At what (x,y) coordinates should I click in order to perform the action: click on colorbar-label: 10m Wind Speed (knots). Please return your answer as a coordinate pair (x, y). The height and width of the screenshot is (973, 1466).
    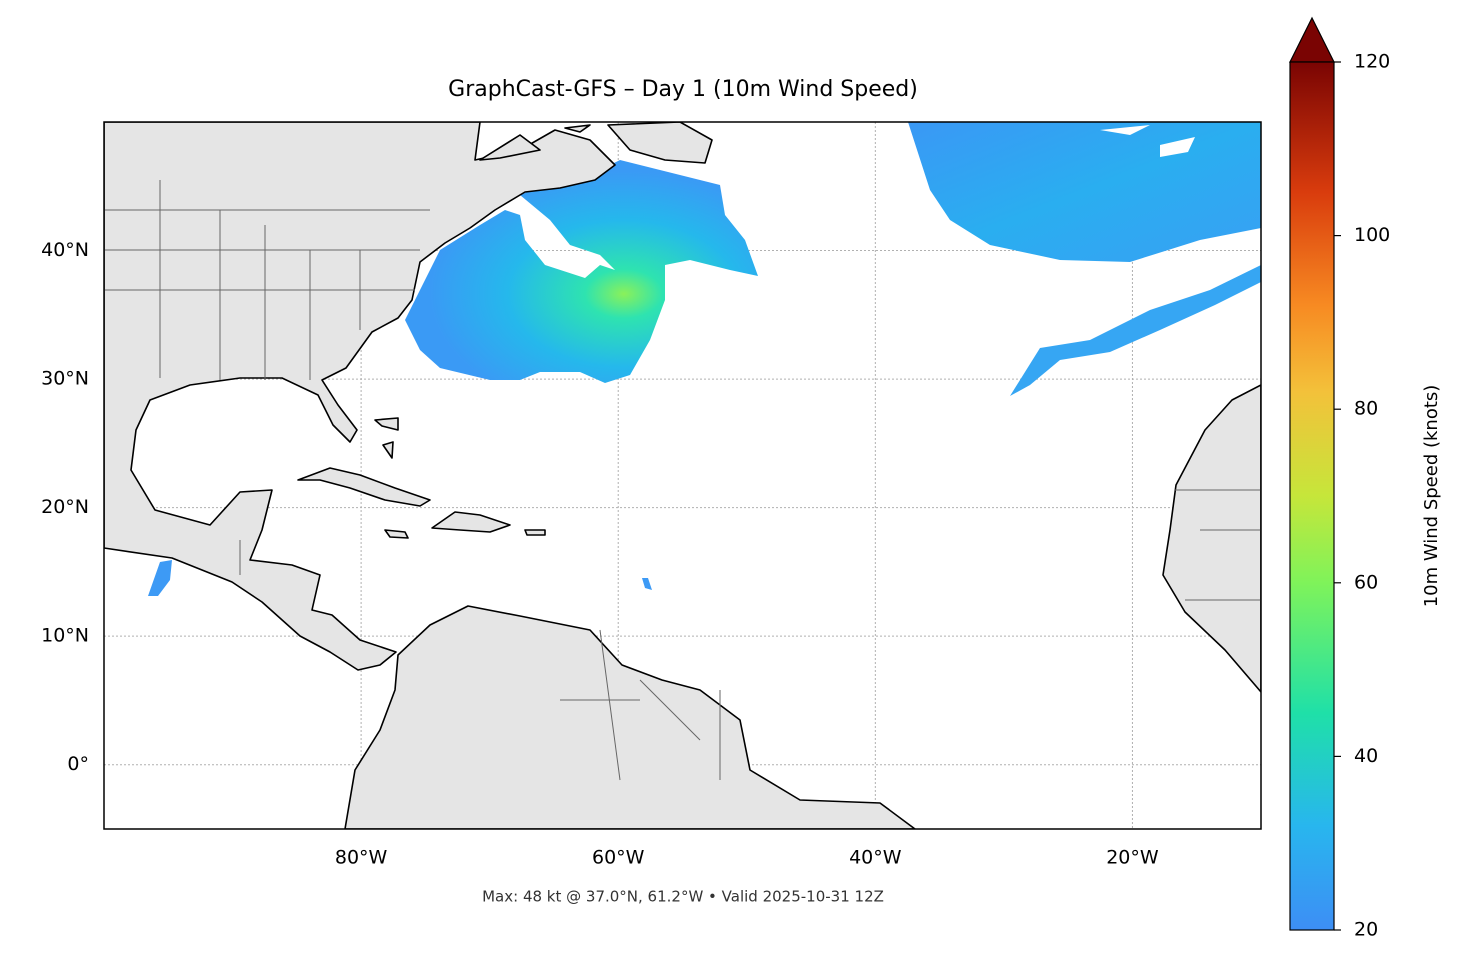
    Looking at the image, I should click on (1431, 496).